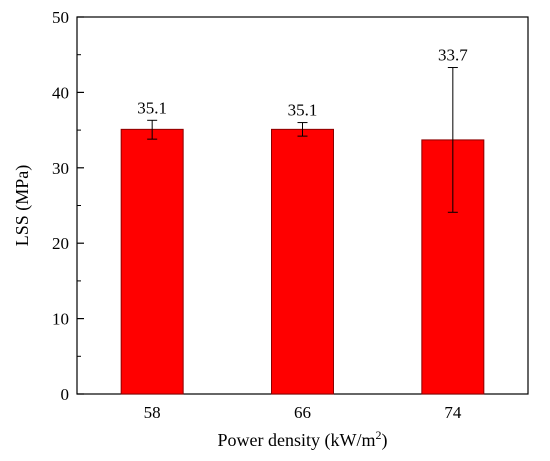  Describe the element at coordinates (60, 92) in the screenshot. I see `y-tick-label: 40` at that location.